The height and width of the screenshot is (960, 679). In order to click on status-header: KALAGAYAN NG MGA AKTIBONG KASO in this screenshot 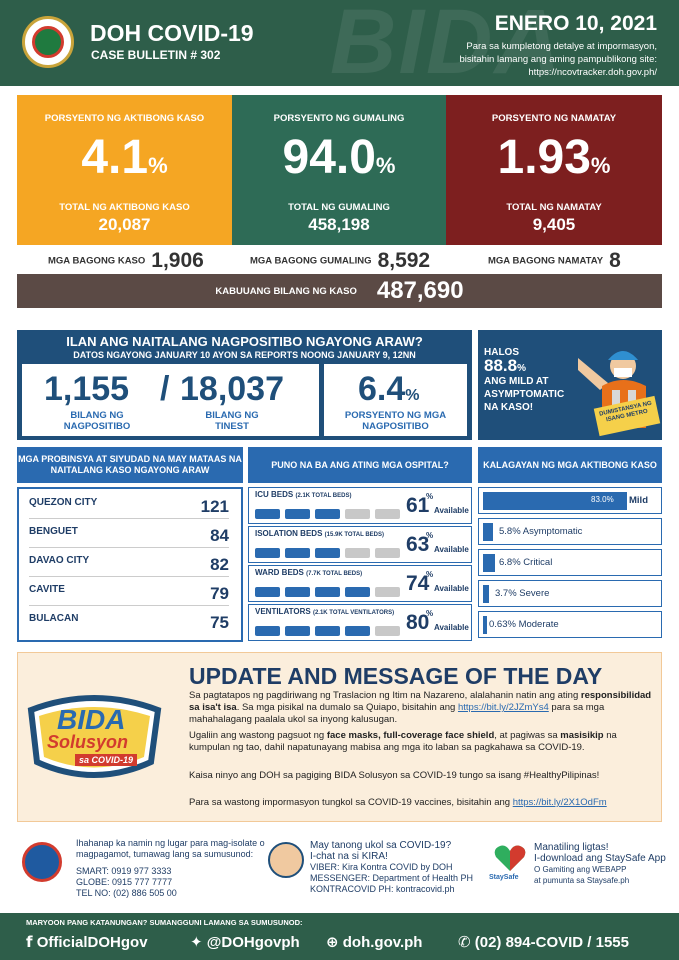, I will do `click(570, 465)`.